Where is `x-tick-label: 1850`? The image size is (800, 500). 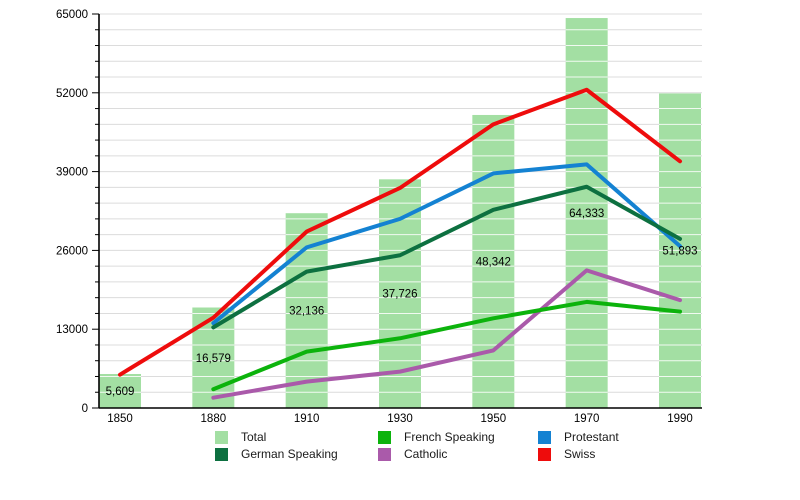
x-tick-label: 1850 is located at coordinates (120, 419).